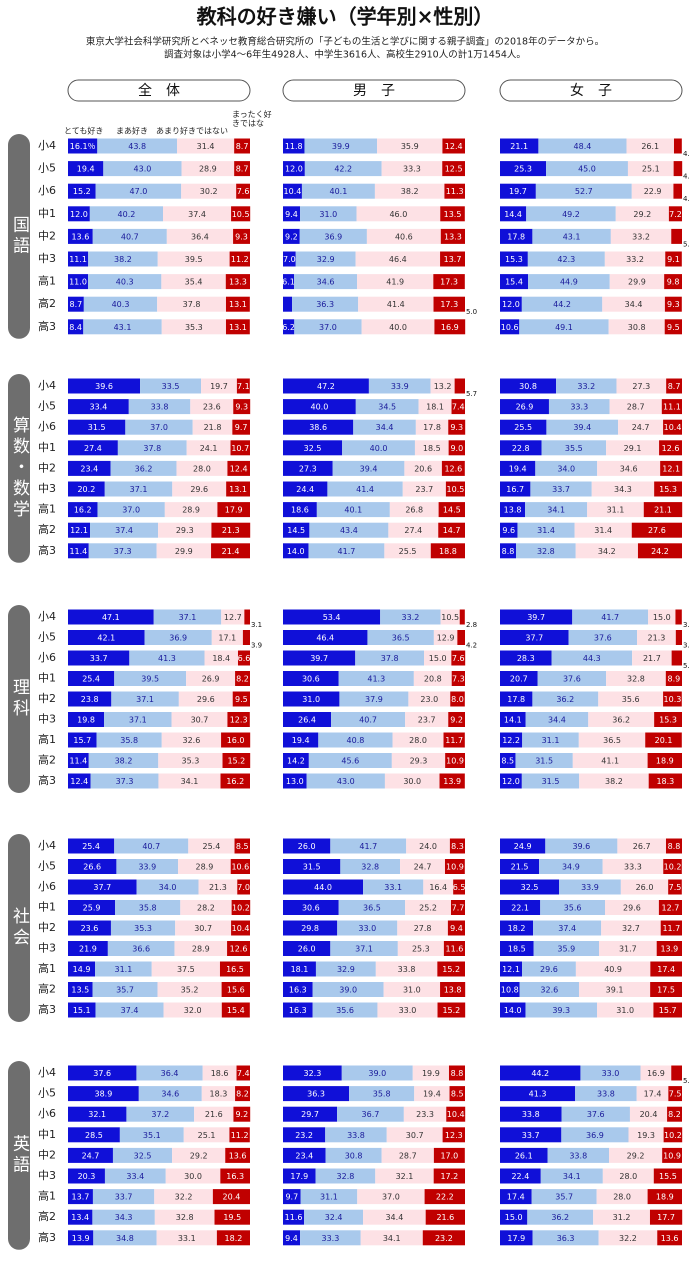 This screenshot has width=690, height=1269. Describe the element at coordinates (79, 214) in the screenshot. I see `value-label: 12.0` at that location.